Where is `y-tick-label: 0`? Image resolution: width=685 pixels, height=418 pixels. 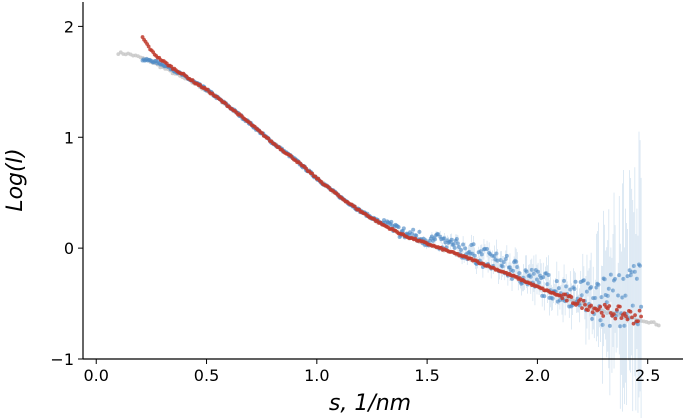
y-tick-label: 0 is located at coordinates (69, 248).